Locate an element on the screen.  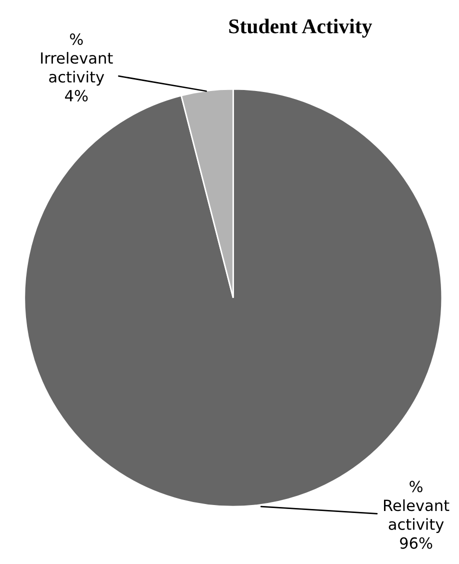
slice-label: % Irrelevant activity is located at coordinates (77, 59).